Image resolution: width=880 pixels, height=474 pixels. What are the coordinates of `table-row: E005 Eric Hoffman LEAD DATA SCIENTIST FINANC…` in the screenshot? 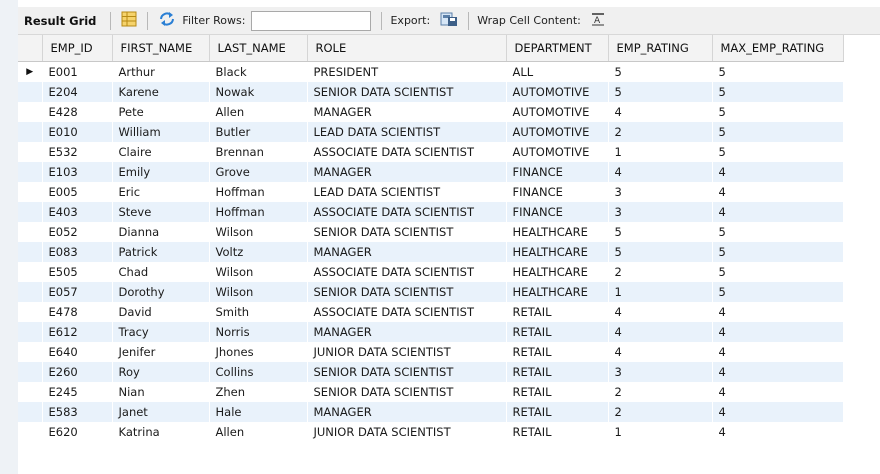 It's located at (430, 192).